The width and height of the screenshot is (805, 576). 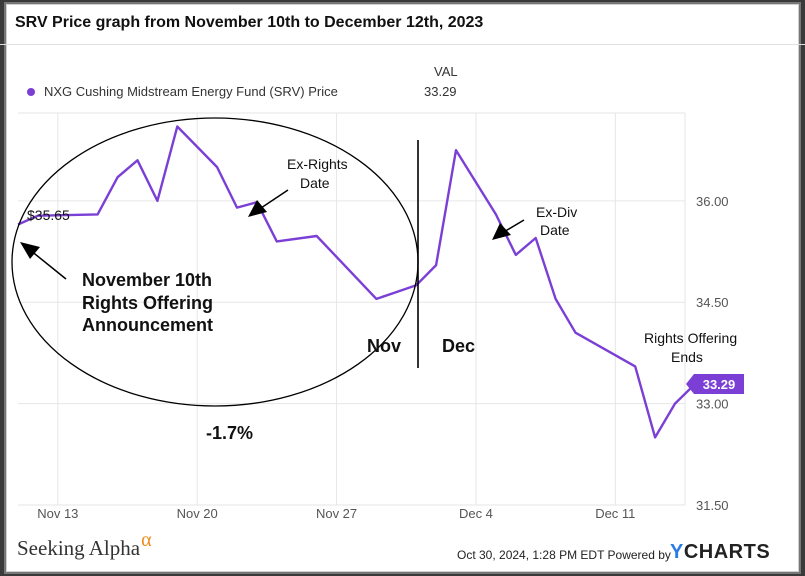 I want to click on pct-change-label: -1.7%, so click(x=229, y=433).